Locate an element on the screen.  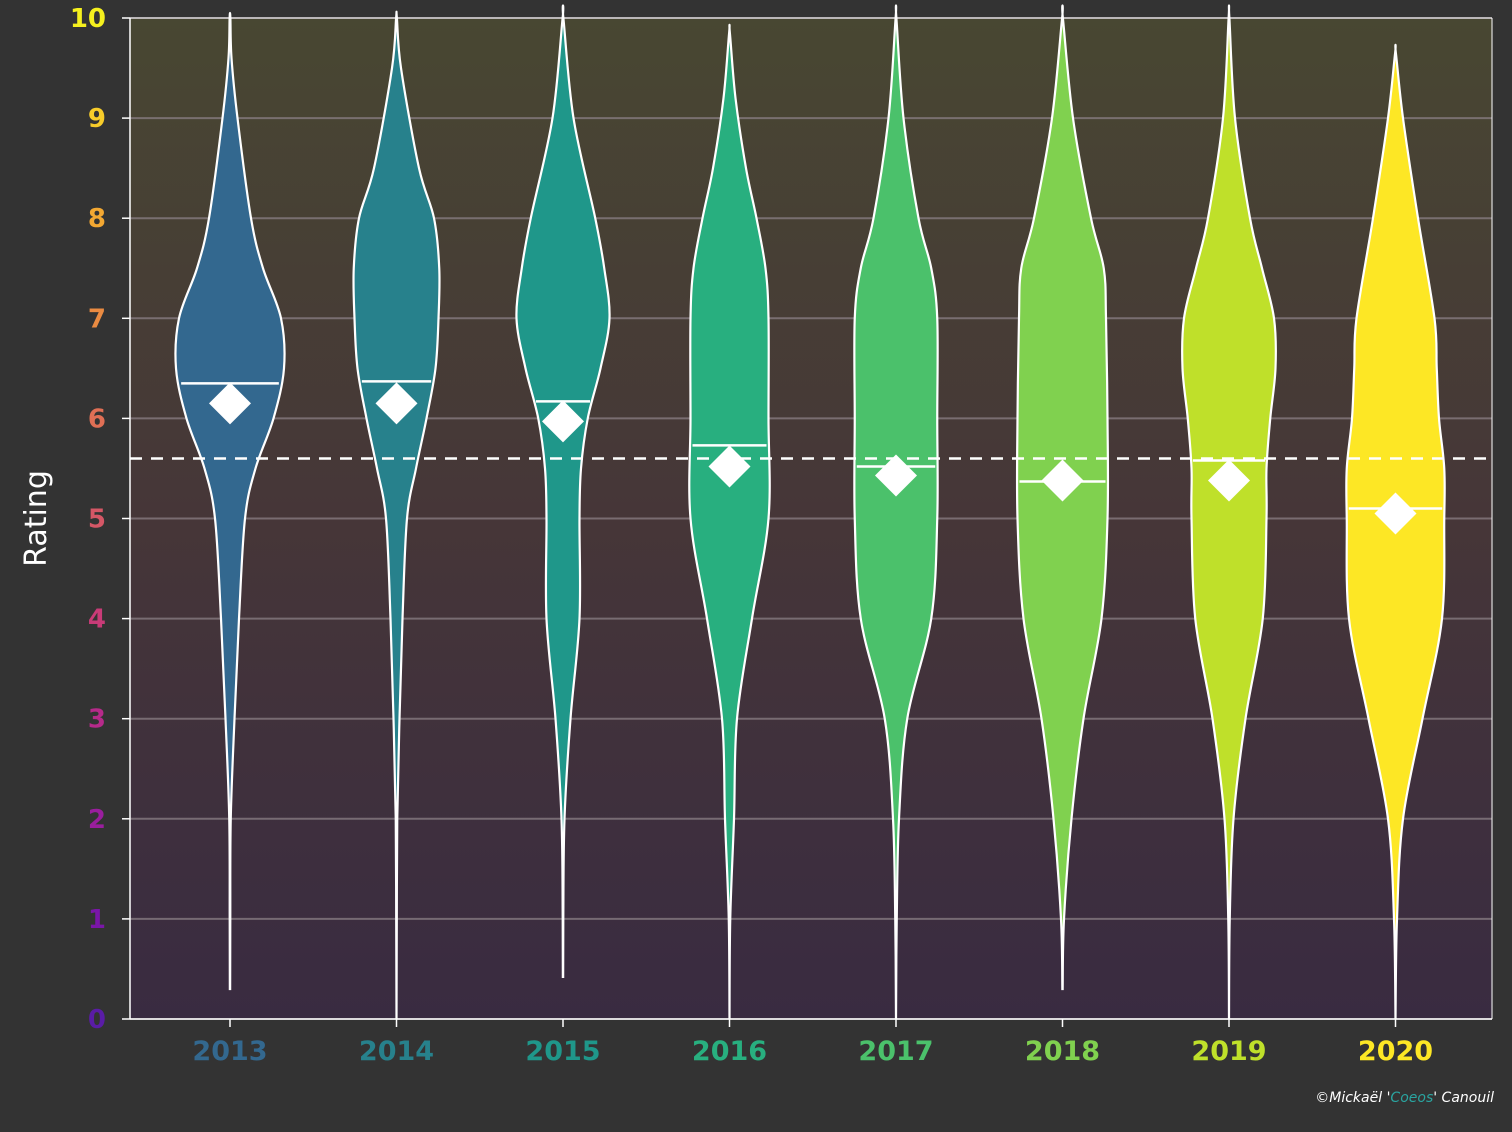
credit-text: ©Mickaël 'Coeos' Canouil is located at coordinates (1404, 1098).